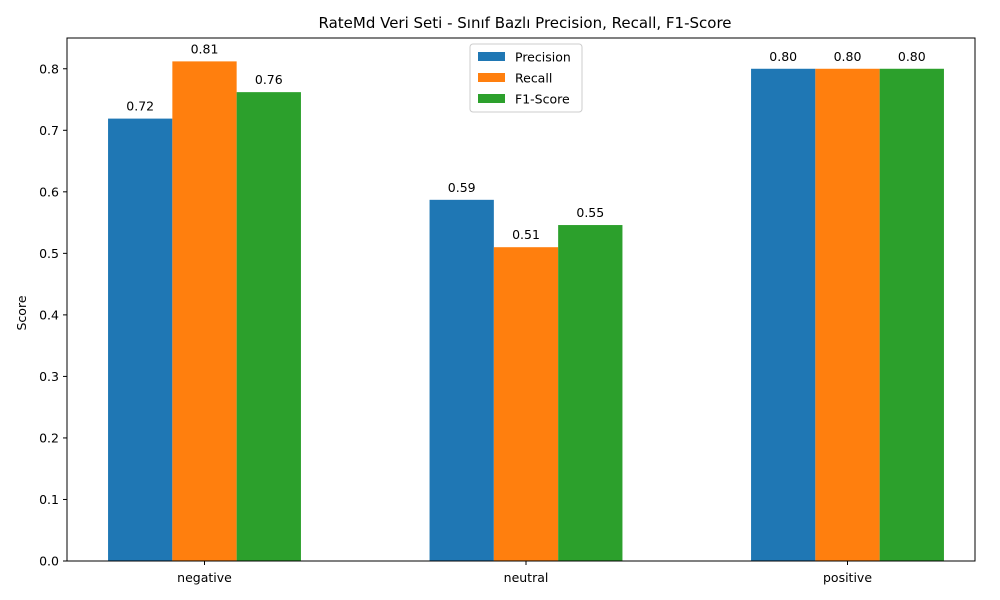 The height and width of the screenshot is (600, 1000). Describe the element at coordinates (204, 311) in the screenshot. I see `bar-recall-negative` at that location.